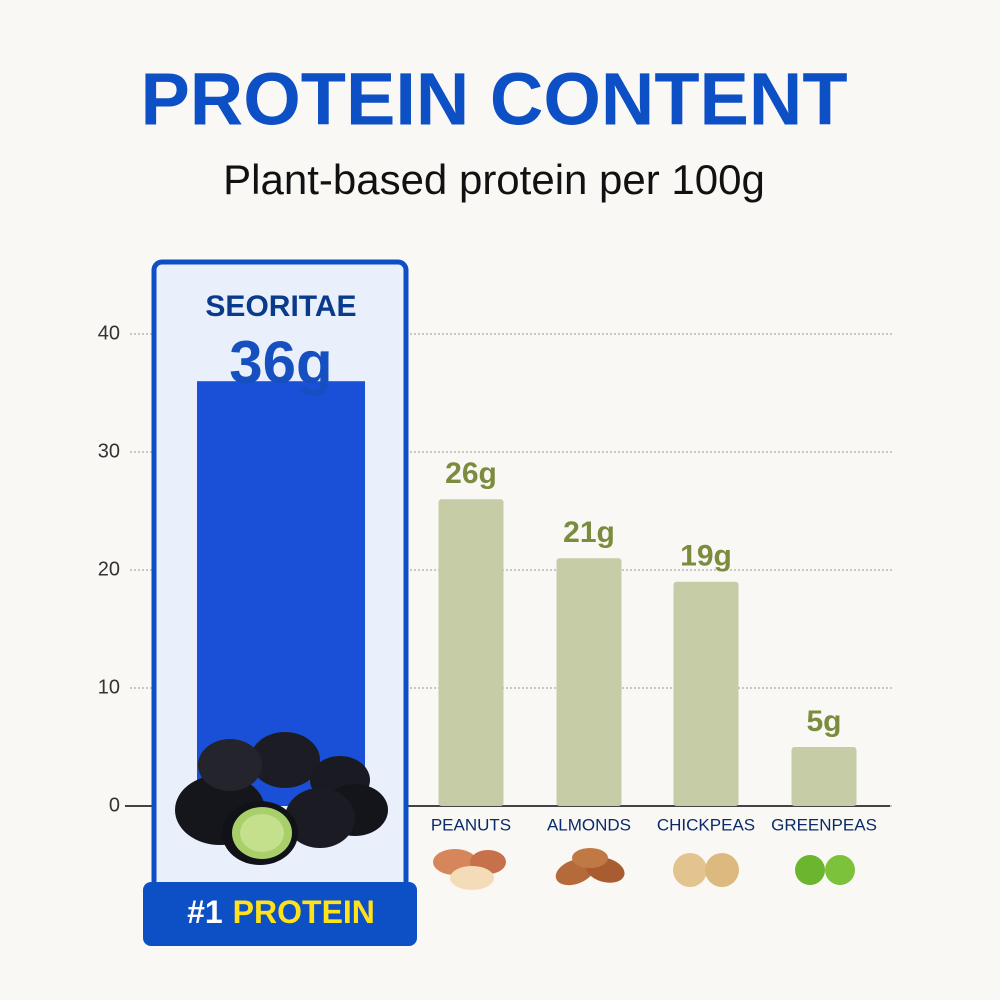  What do you see at coordinates (281, 798) in the screenshot?
I see `beans-image` at bounding box center [281, 798].